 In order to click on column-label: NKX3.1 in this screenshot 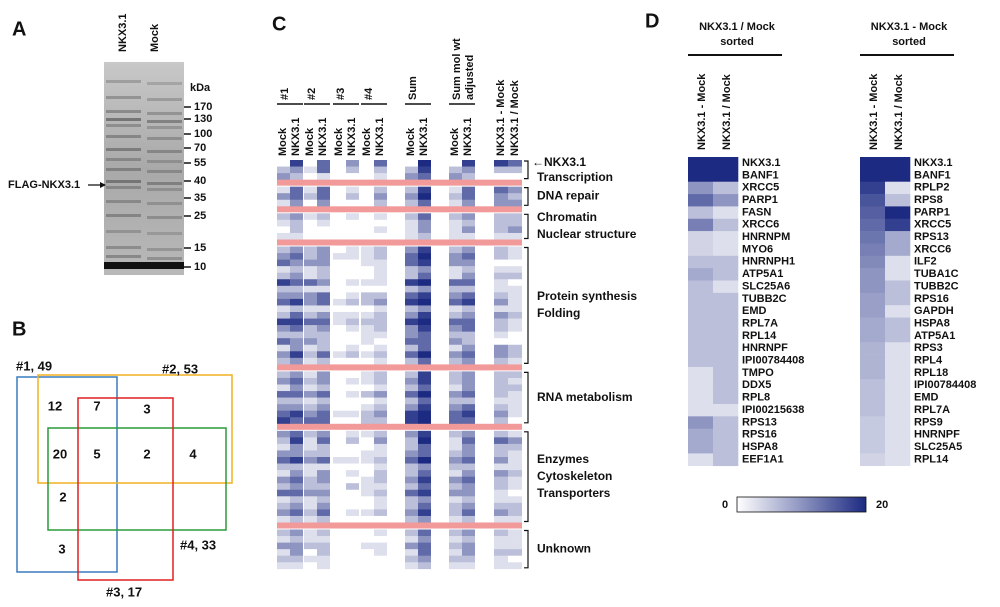, I will do `click(296, 136)`.